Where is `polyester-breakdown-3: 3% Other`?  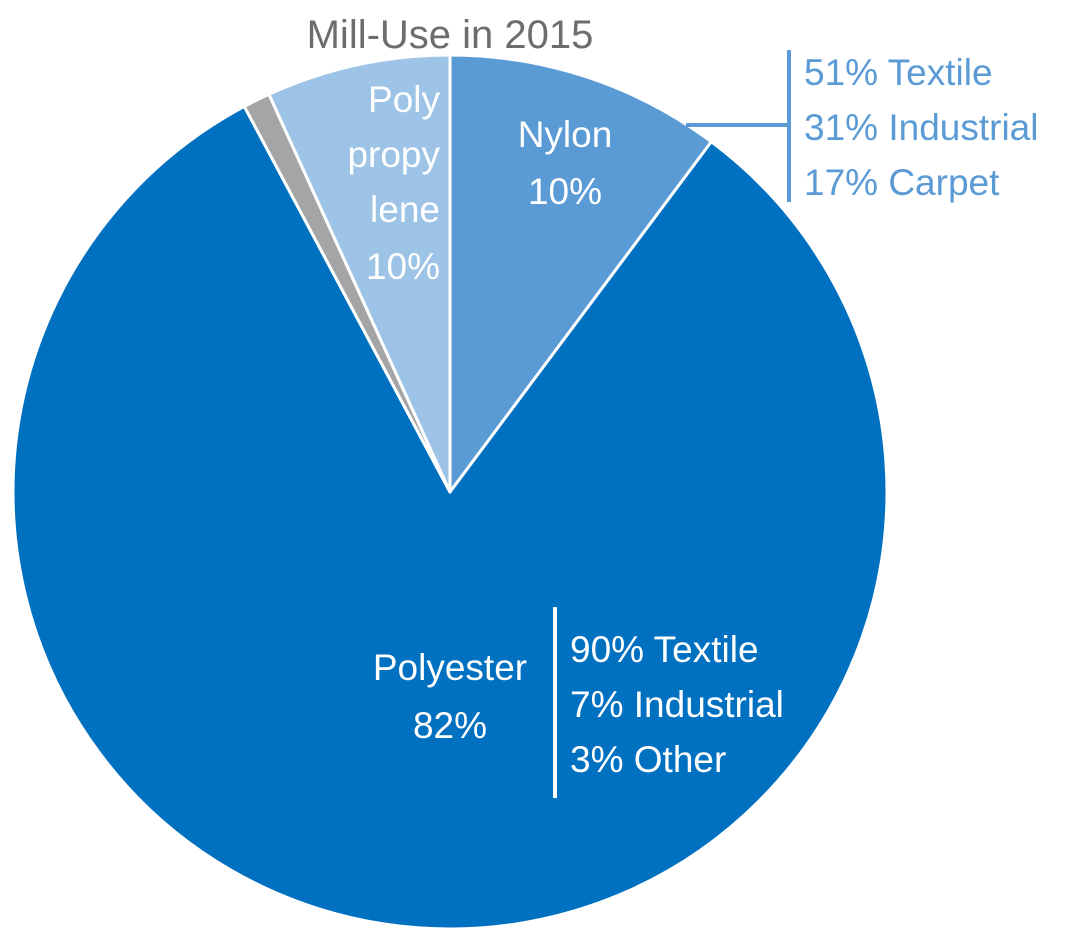
polyester-breakdown-3: 3% Other is located at coordinates (648, 759).